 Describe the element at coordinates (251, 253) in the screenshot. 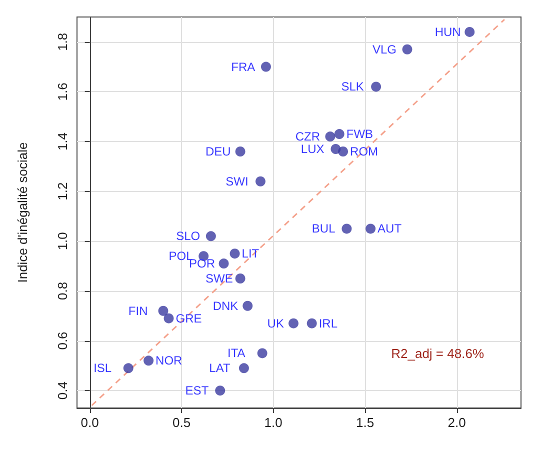

I see `annotation: LIT` at that location.